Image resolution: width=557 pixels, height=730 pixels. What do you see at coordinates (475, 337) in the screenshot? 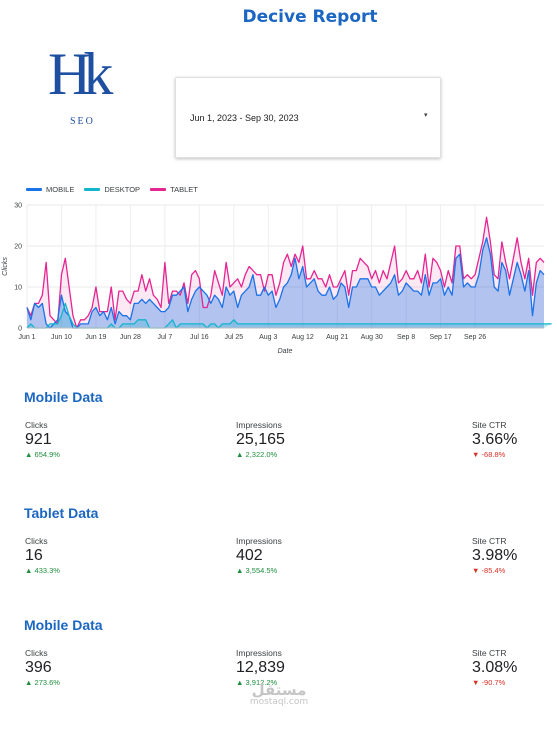
I see `x-tick-label: Sep 26` at bounding box center [475, 337].